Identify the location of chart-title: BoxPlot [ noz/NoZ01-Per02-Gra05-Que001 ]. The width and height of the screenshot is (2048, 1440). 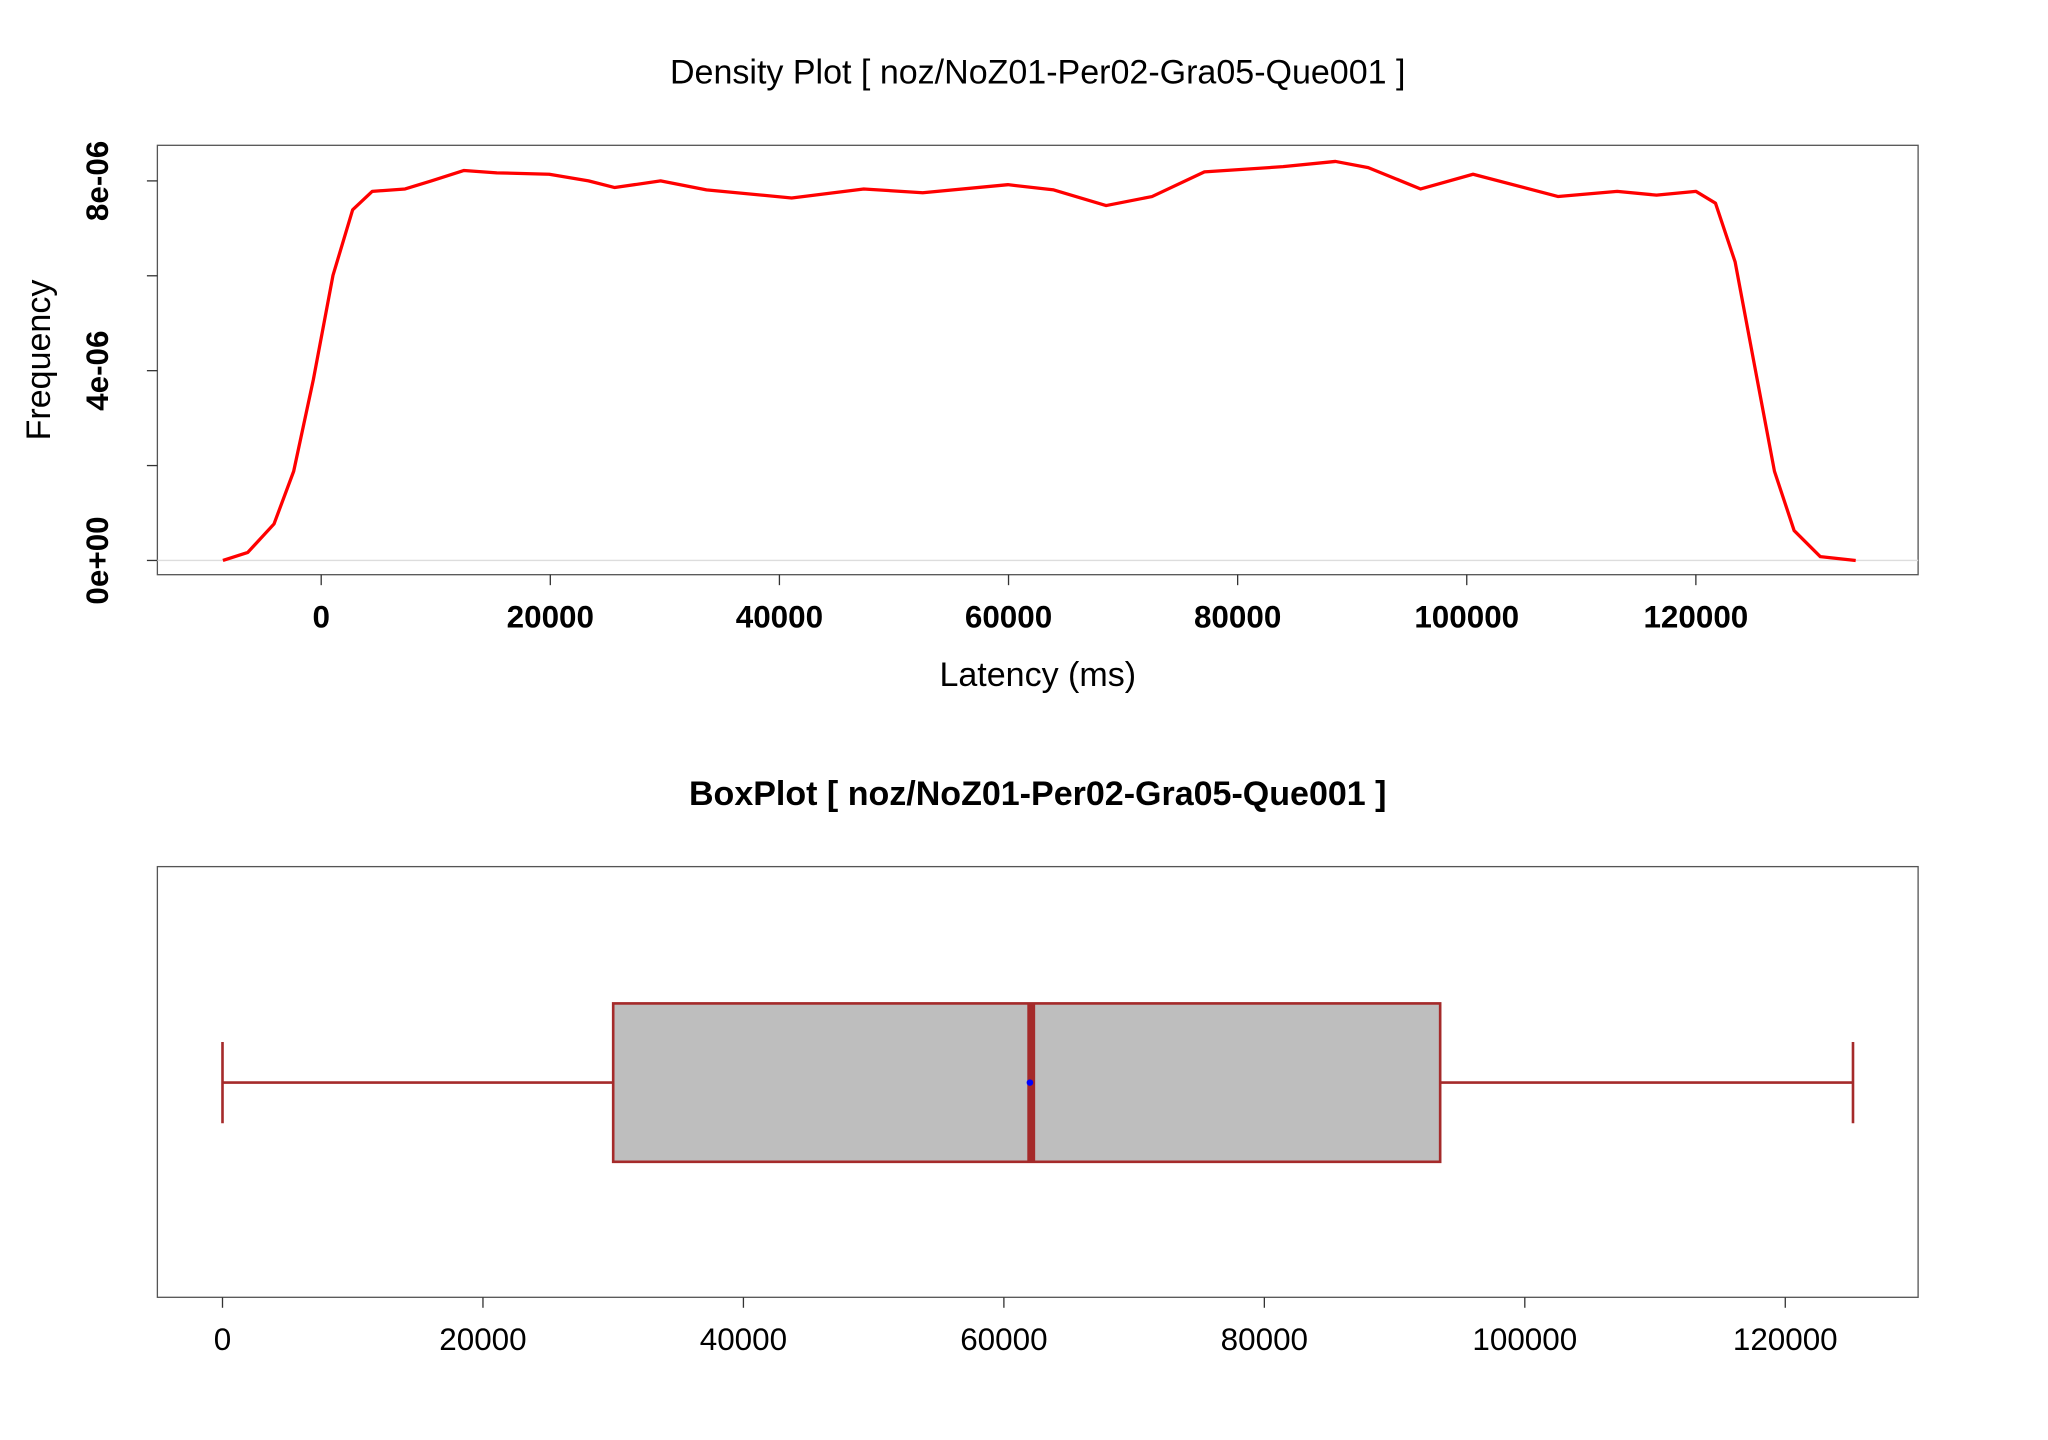
(1038, 794).